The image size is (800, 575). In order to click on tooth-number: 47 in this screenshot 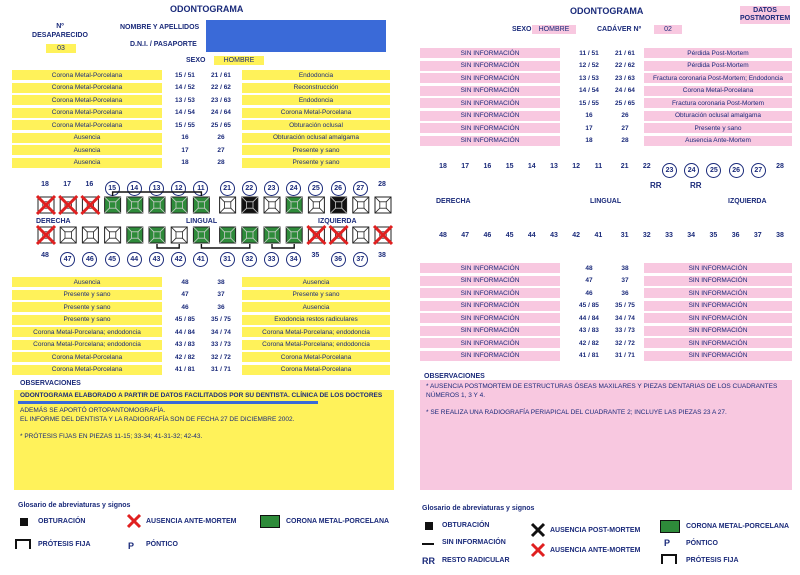, I will do `click(68, 259)`.